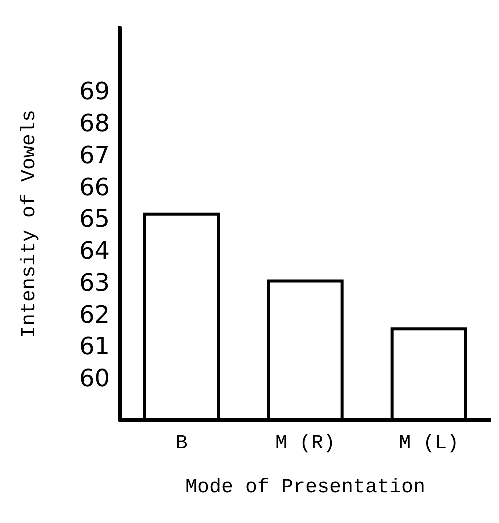  What do you see at coordinates (94, 187) in the screenshot?
I see `y-tick-label: 66` at bounding box center [94, 187].